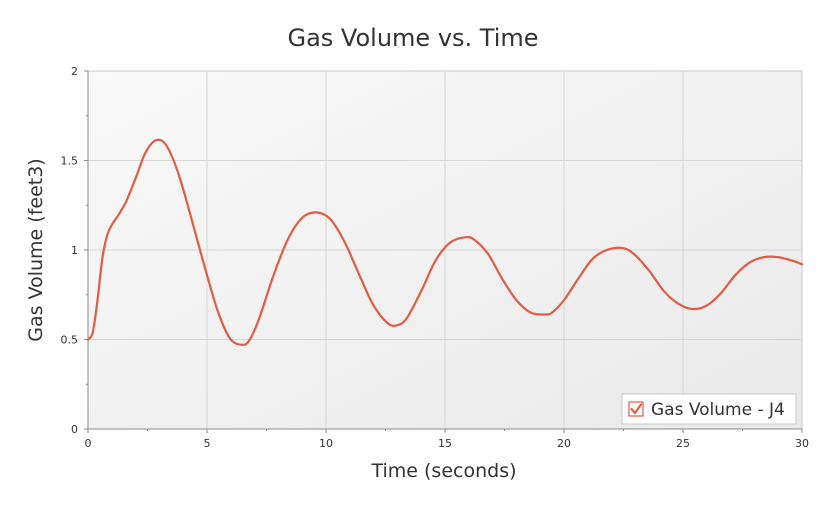 The image size is (827, 506). I want to click on legend-label: Gas Volume - J4, so click(718, 410).